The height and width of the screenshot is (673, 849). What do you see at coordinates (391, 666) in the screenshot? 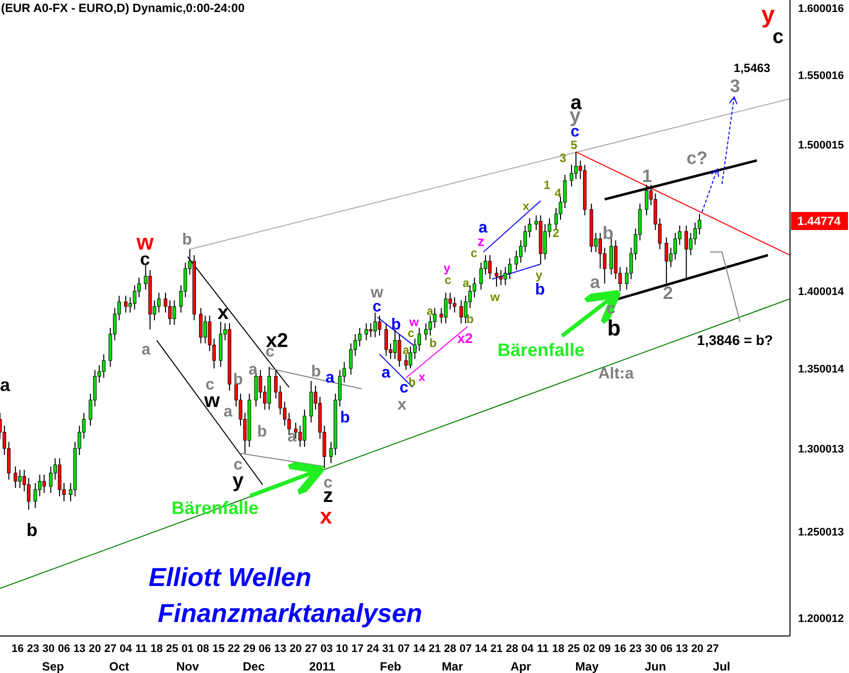
I see `x2-tick-label: Feb` at bounding box center [391, 666].